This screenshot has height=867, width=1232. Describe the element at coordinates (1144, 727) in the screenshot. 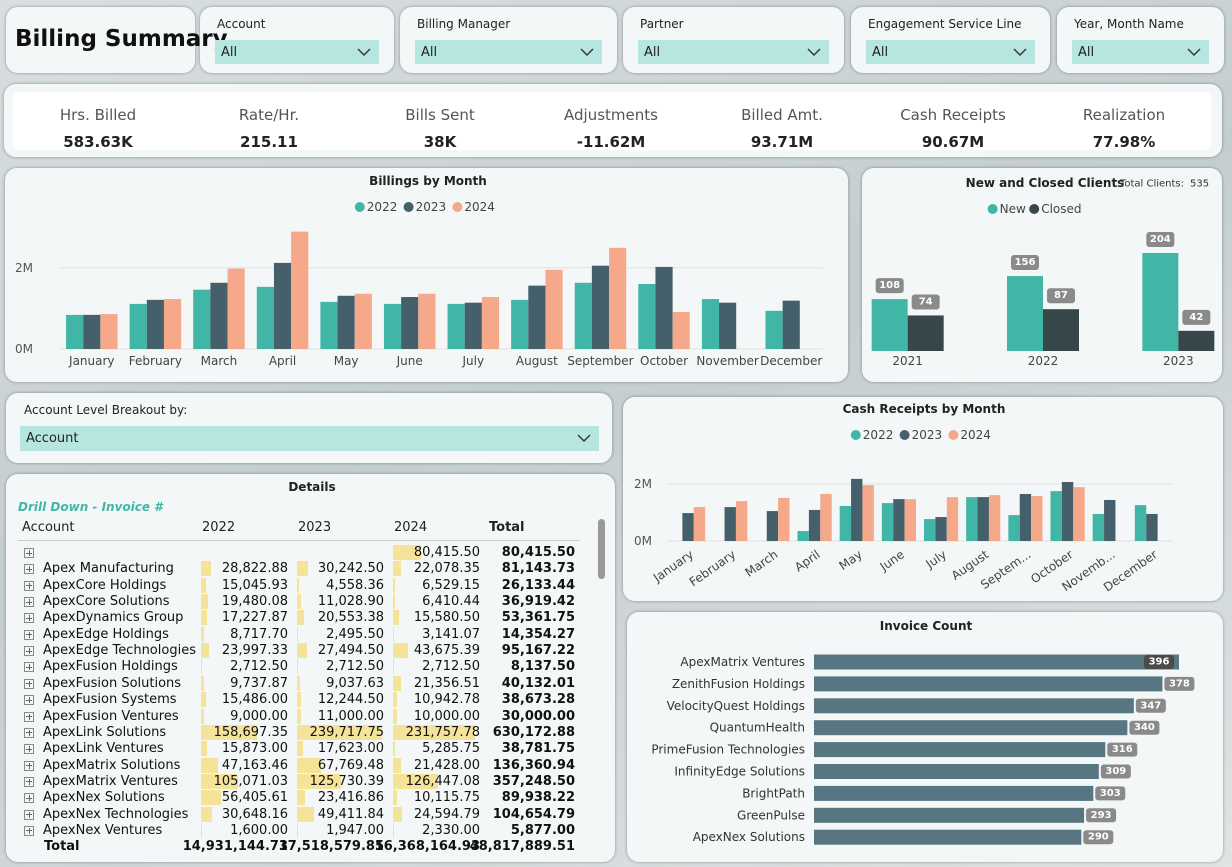

I see `data-label: 340` at that location.